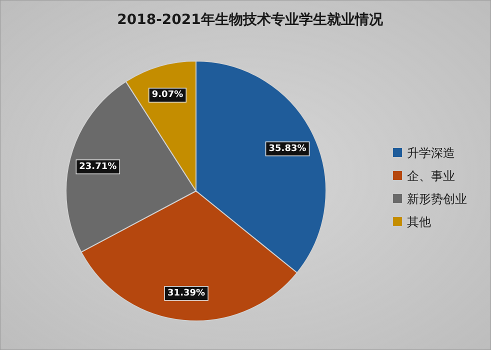  What do you see at coordinates (287, 149) in the screenshot?
I see `data-label: 35.83%` at bounding box center [287, 149].